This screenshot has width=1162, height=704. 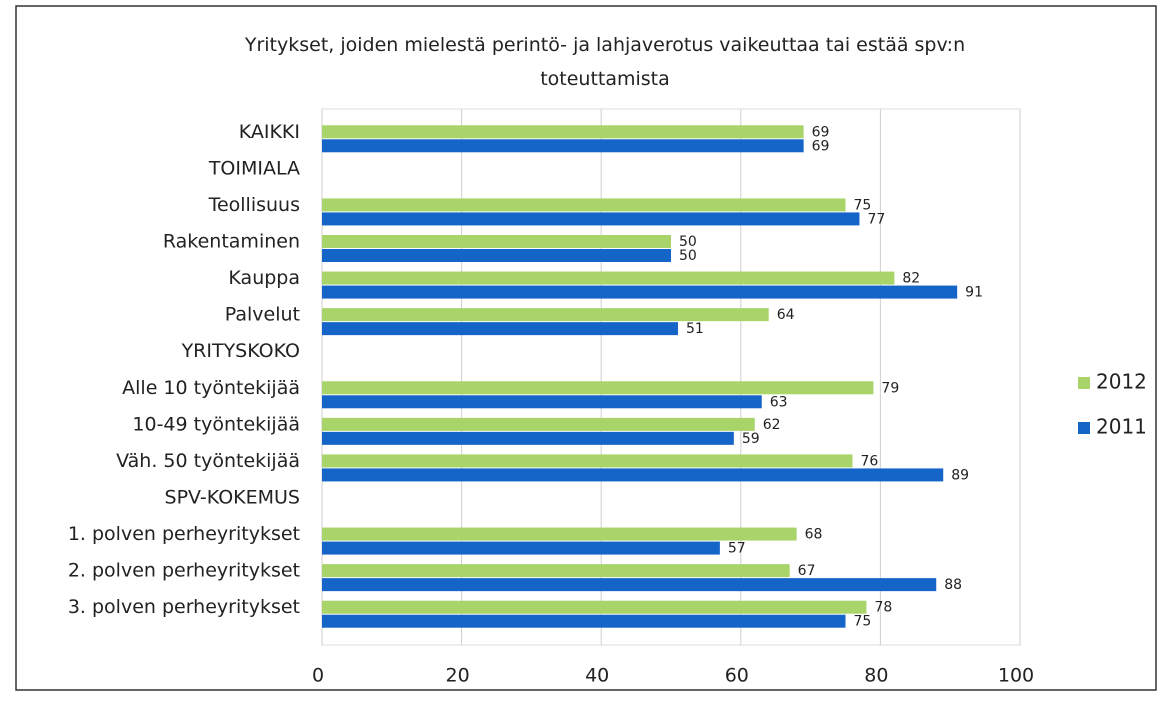 What do you see at coordinates (458, 676) in the screenshot?
I see `x-tick-label: 20` at bounding box center [458, 676].